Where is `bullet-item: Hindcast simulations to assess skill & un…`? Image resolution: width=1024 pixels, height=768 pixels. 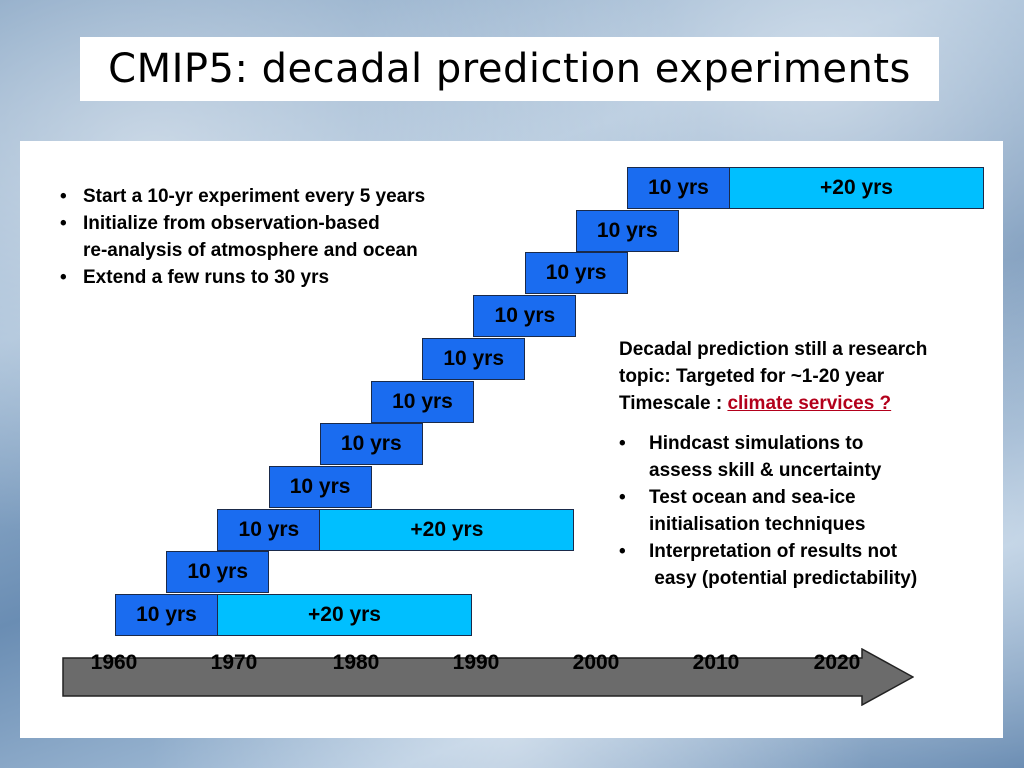 bullet-item: Hindcast simulations to assess skill & un… is located at coordinates (819, 457).